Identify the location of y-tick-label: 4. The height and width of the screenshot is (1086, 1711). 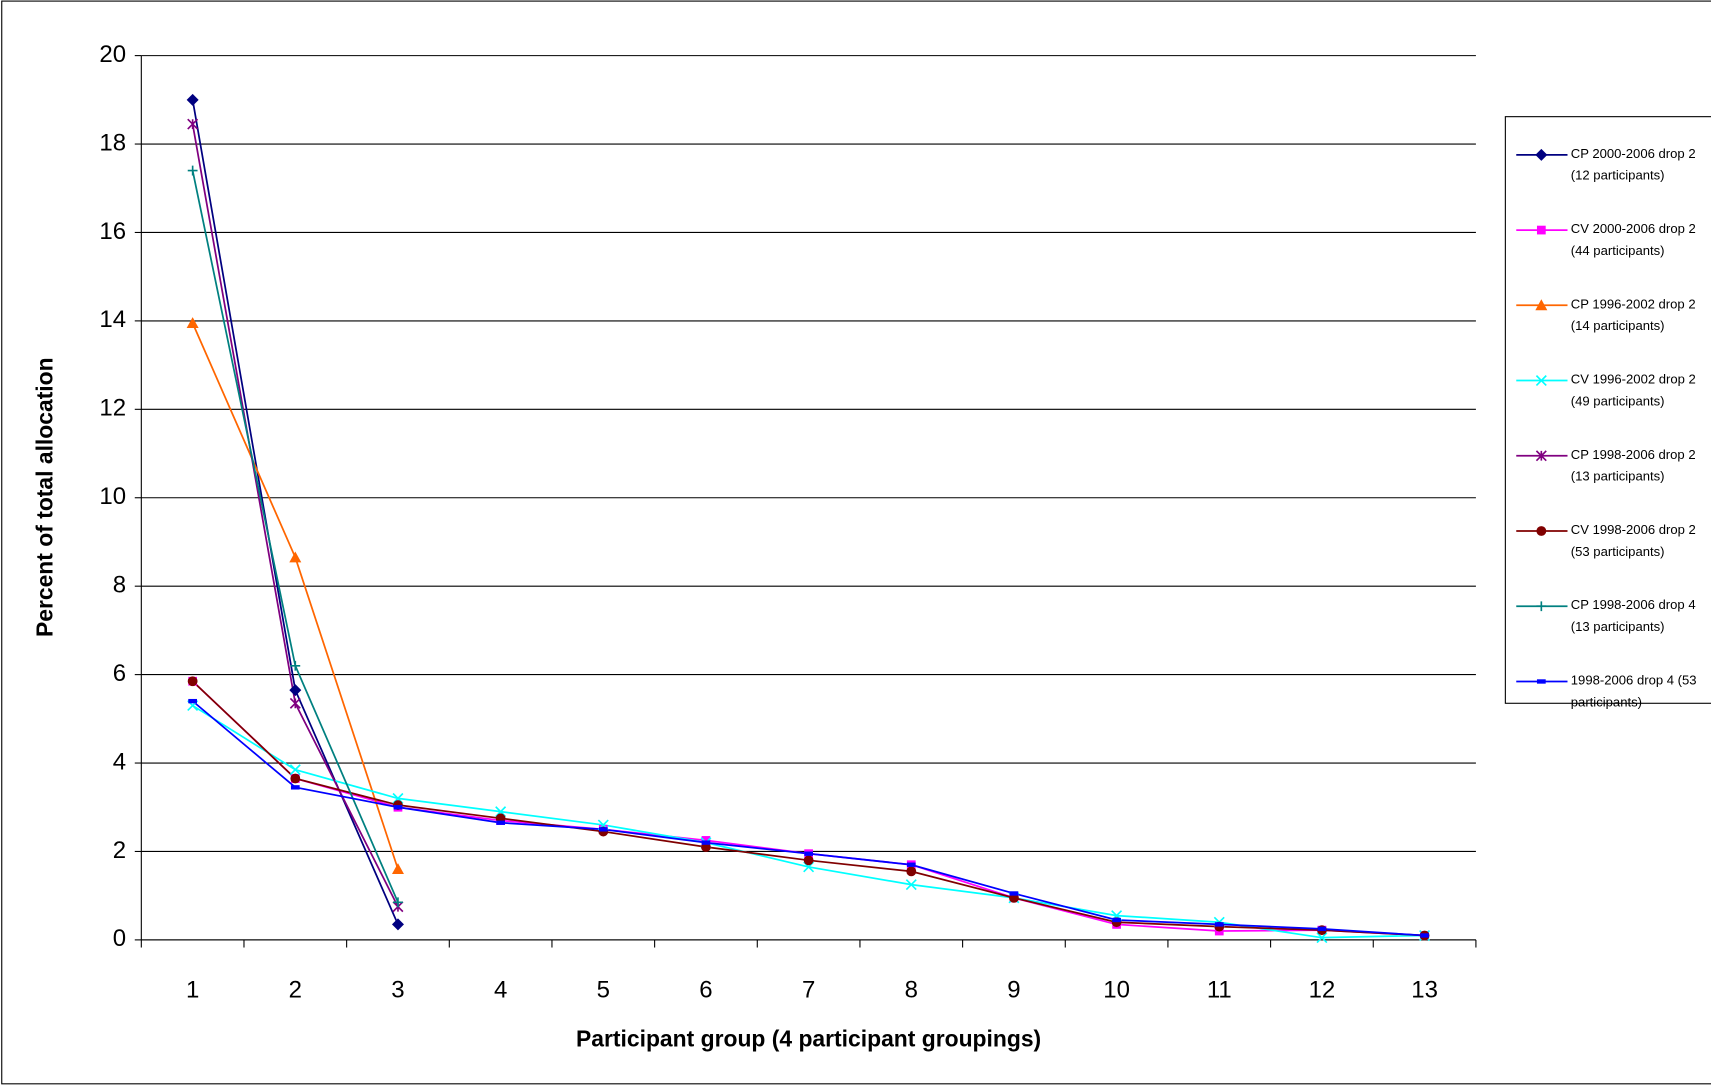
(119, 761).